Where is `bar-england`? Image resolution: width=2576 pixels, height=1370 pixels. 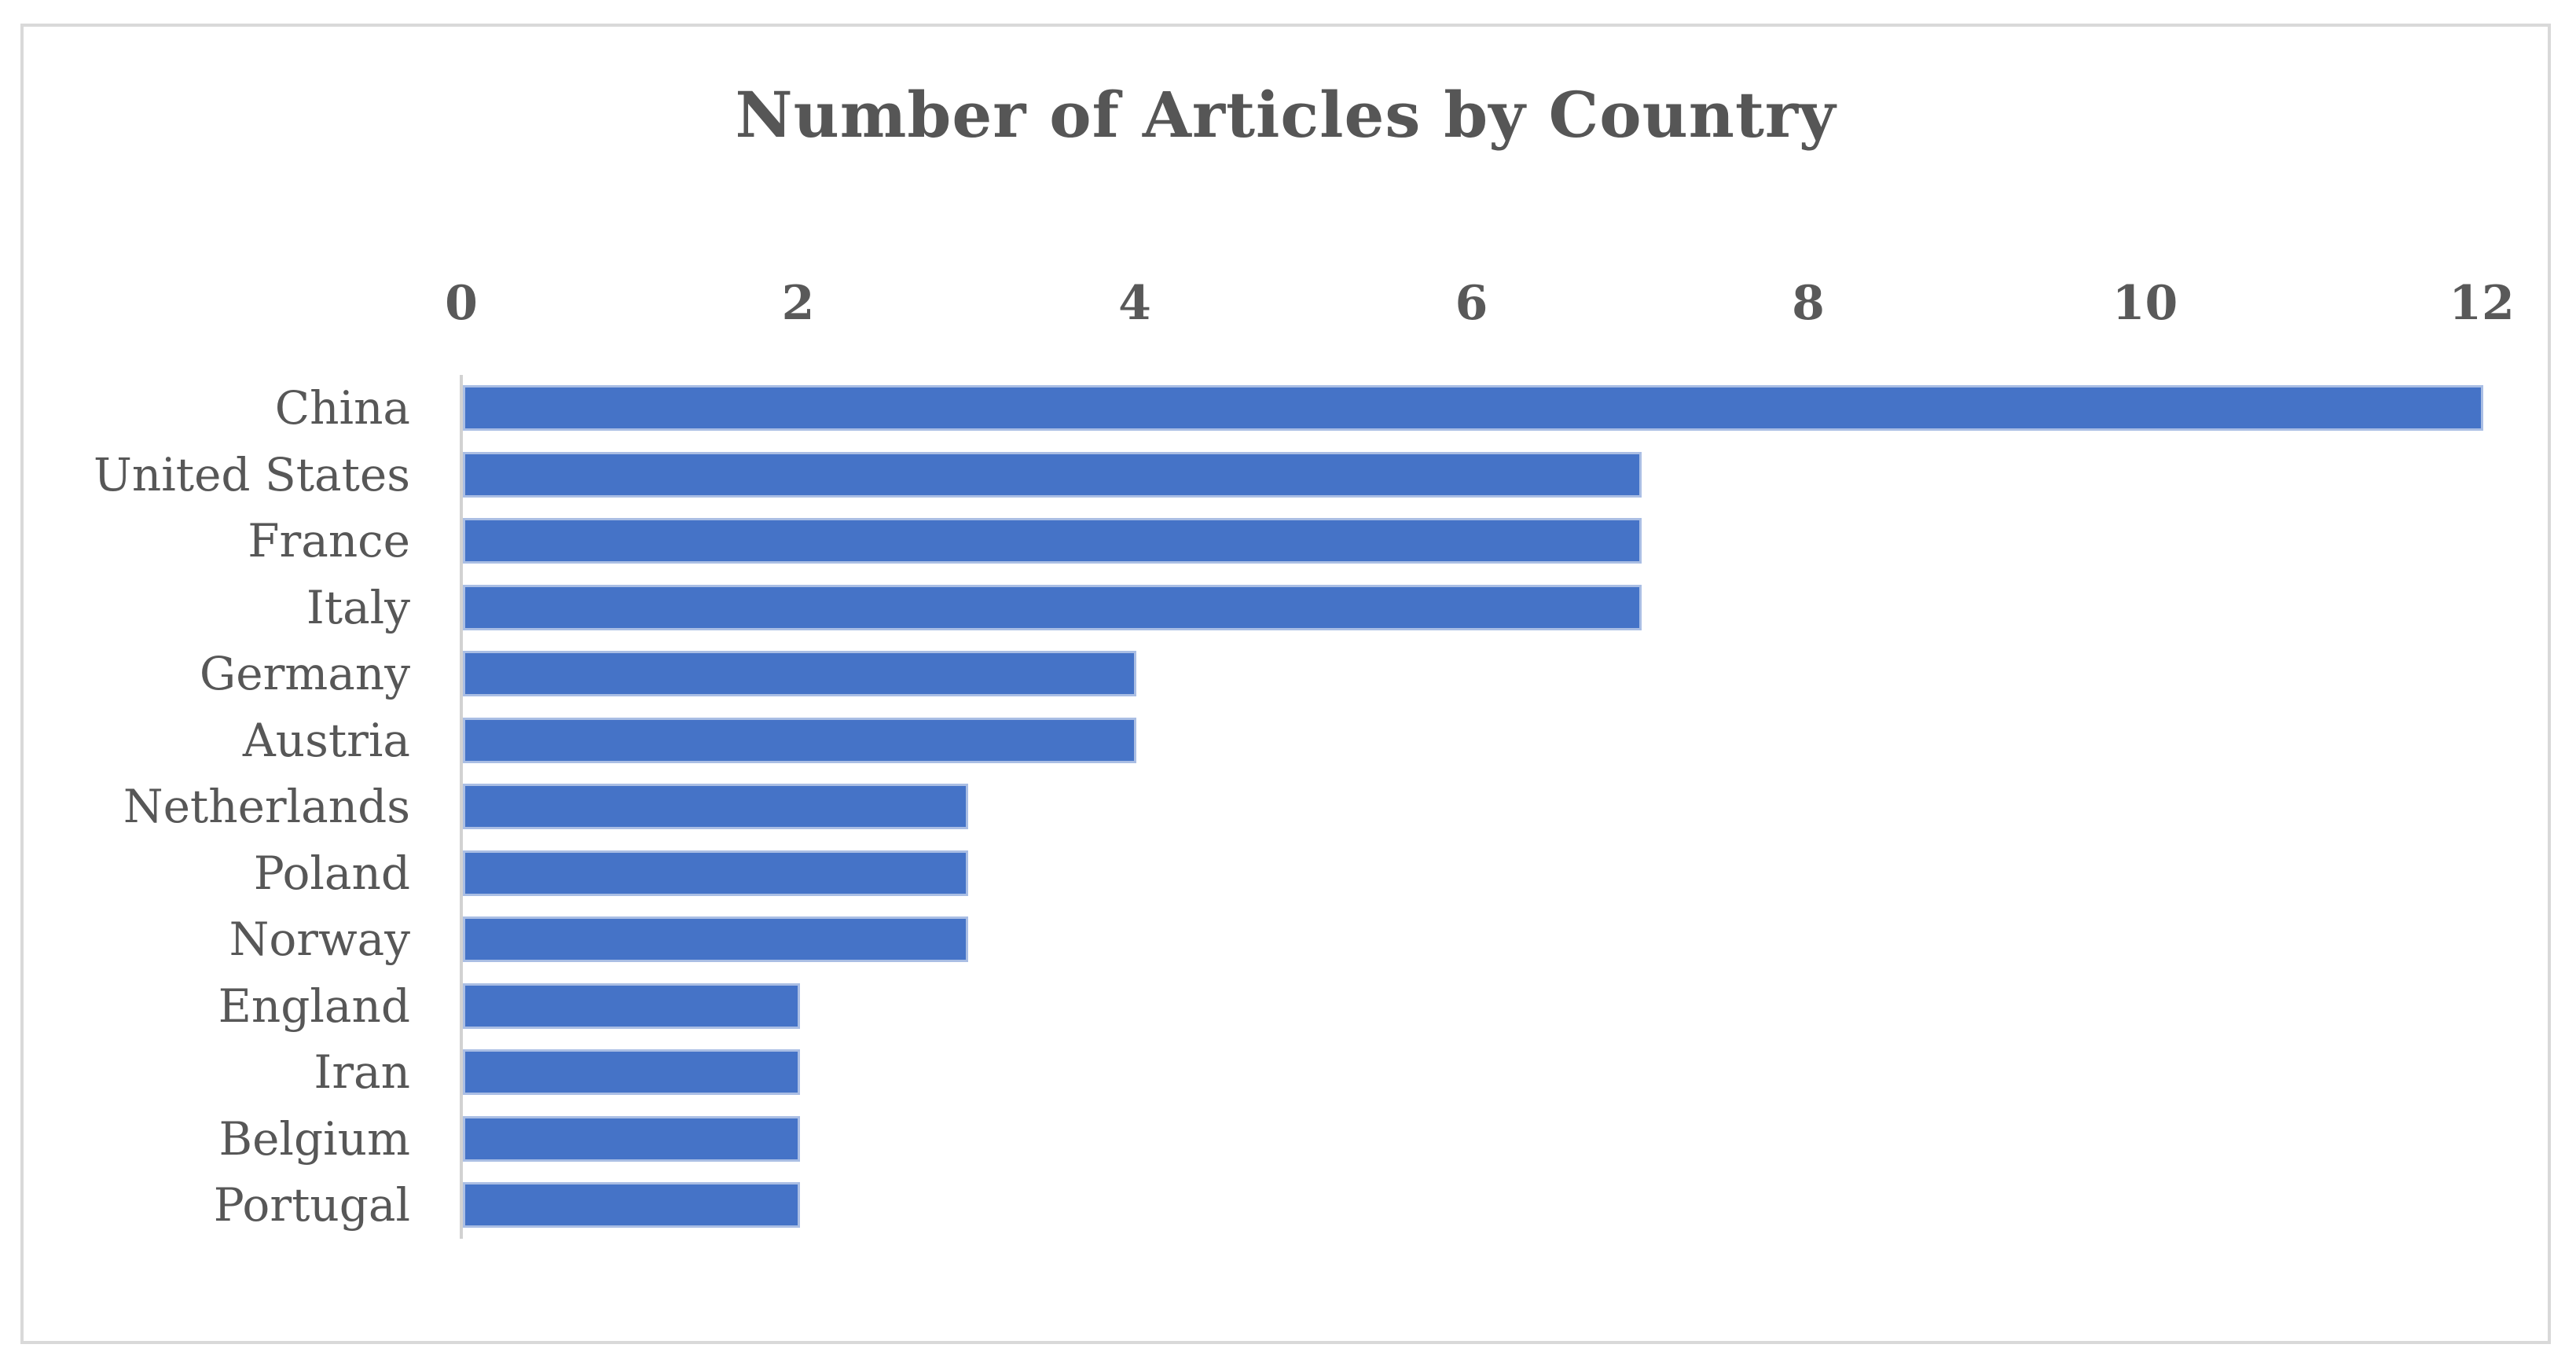
bar-england is located at coordinates (631, 1006).